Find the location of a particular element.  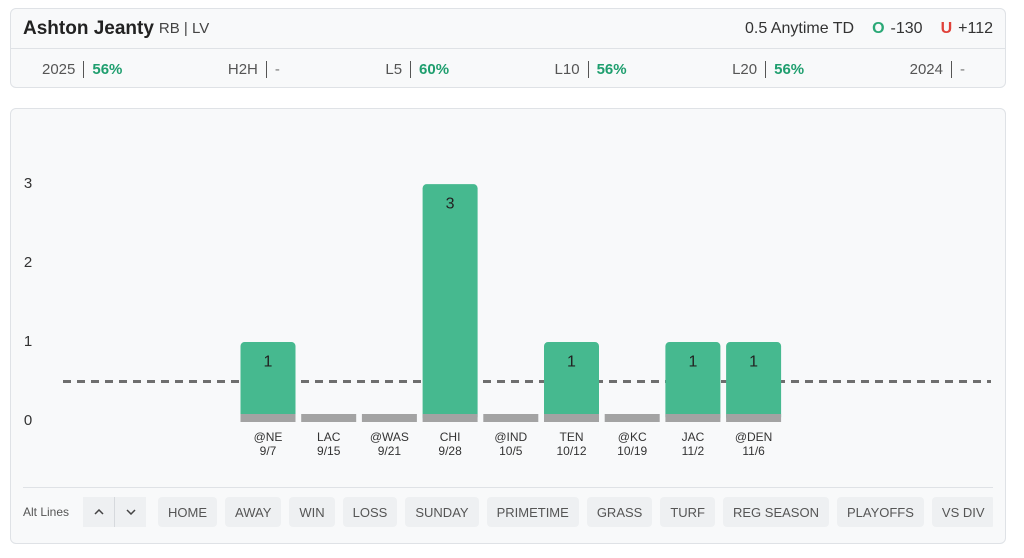

y-tick-label: 1 is located at coordinates (28, 341).